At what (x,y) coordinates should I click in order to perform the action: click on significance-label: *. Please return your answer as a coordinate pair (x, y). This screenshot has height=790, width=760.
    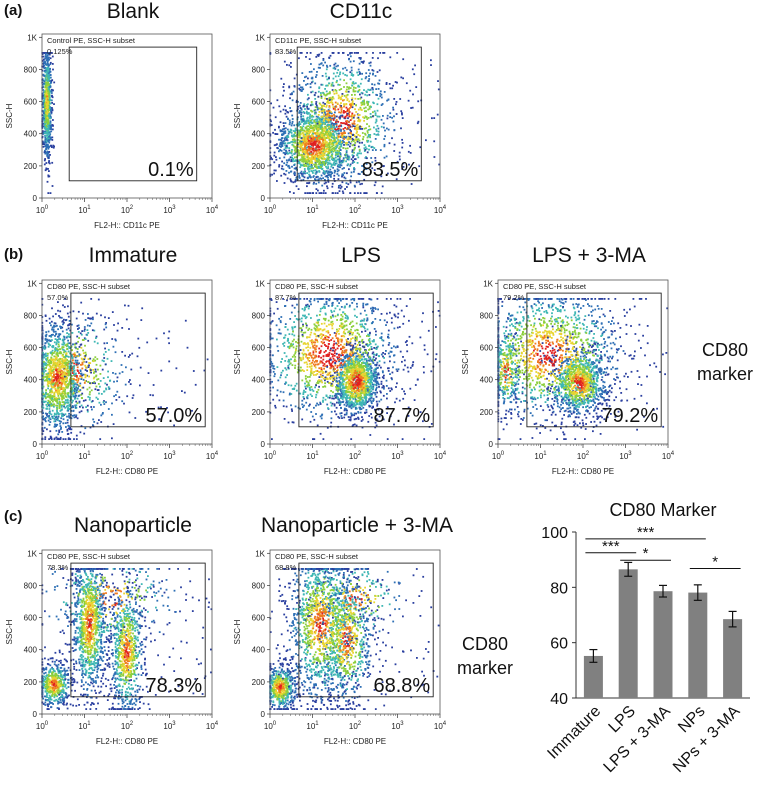
    Looking at the image, I should click on (715, 562).